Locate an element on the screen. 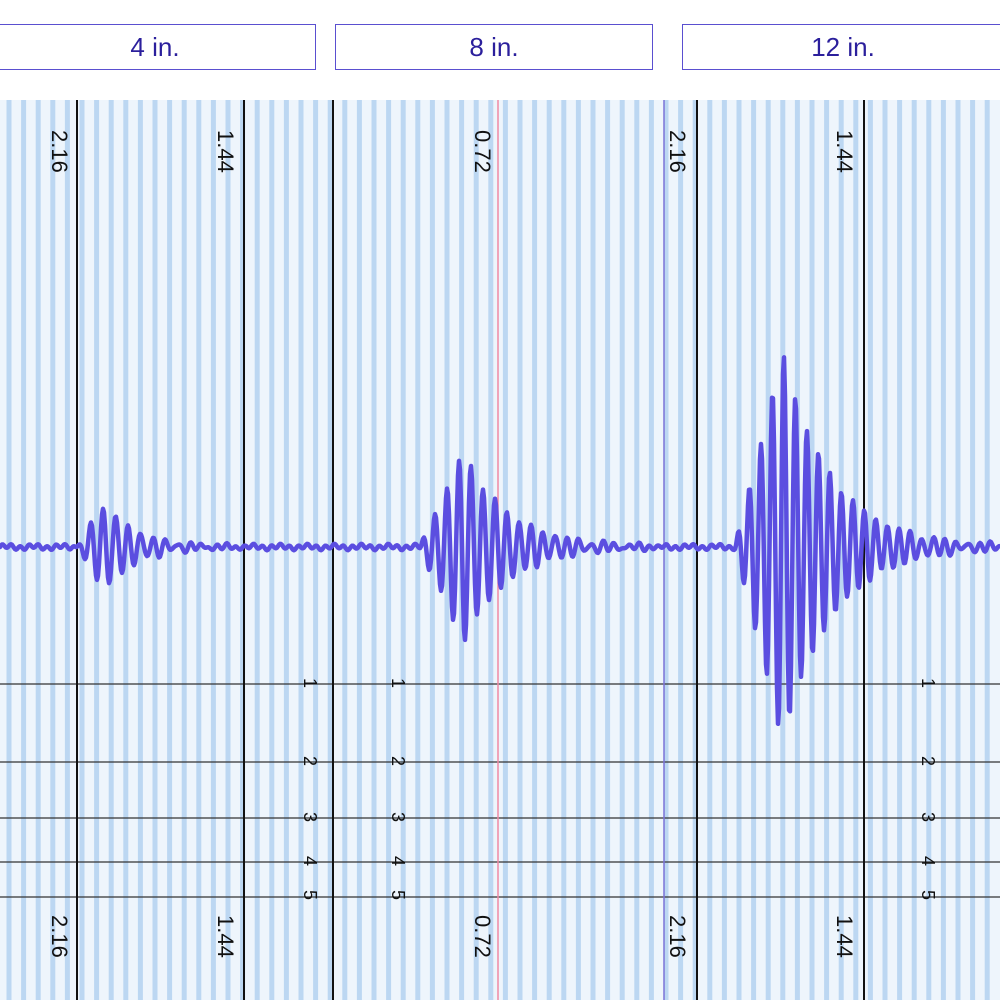 This screenshot has width=1000, height=1000. top-tick-labels: 2.16 1.44 0.72 2.16 1.44 is located at coordinates (452, 151).